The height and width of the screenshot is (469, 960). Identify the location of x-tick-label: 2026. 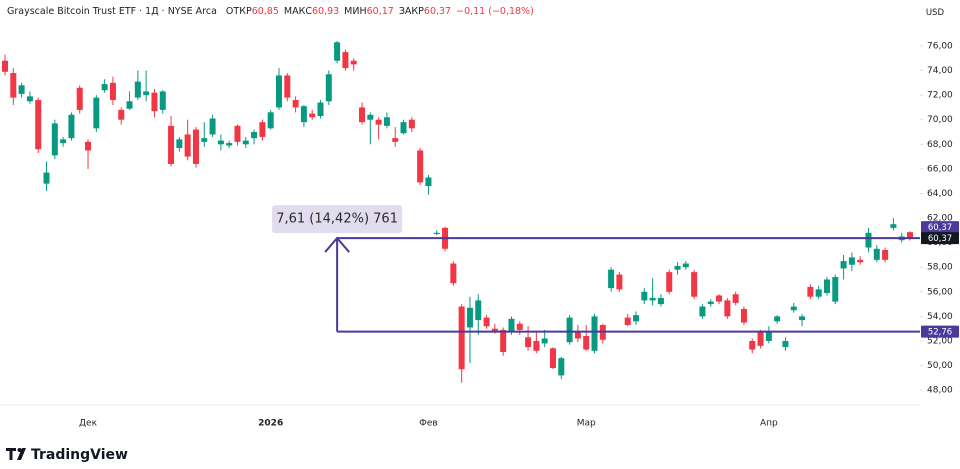
(270, 424).